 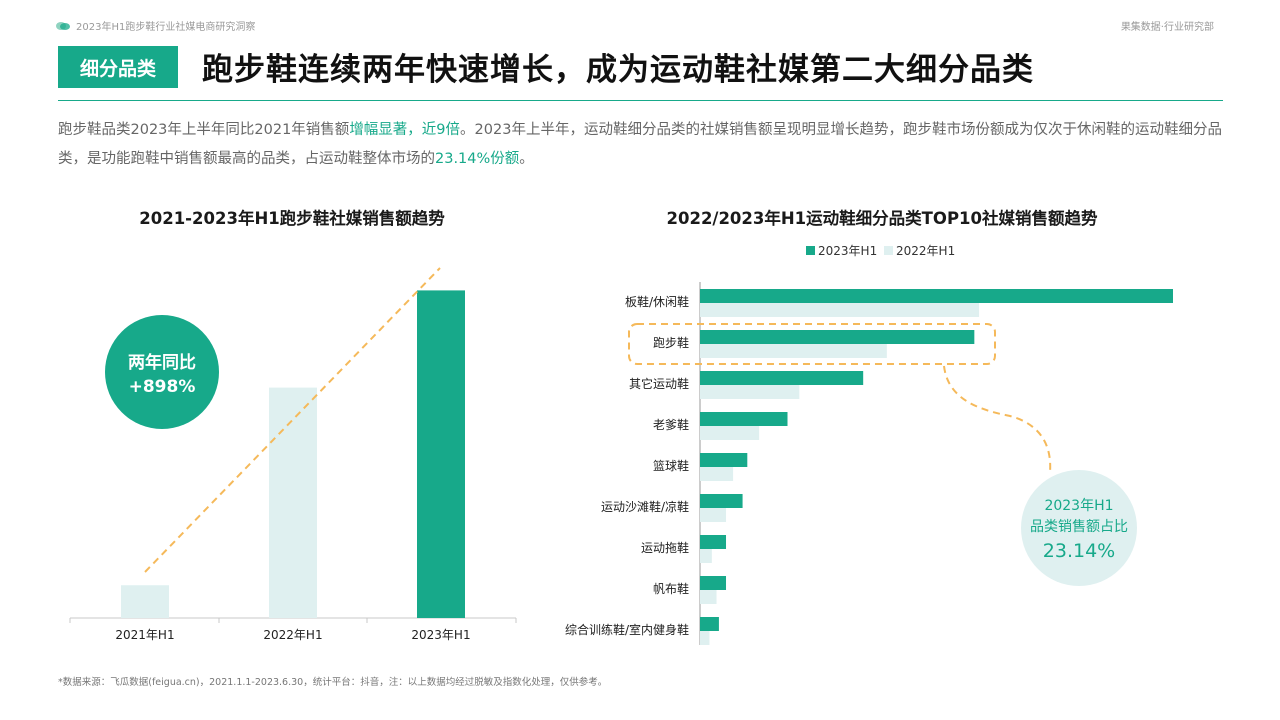 What do you see at coordinates (526, 159) in the screenshot?
I see `intro-text-3: 。` at bounding box center [526, 159].